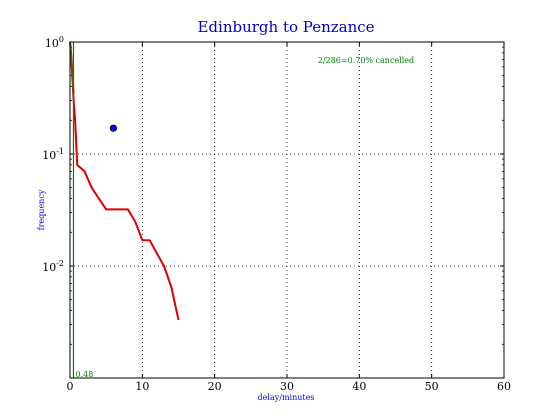 The height and width of the screenshot is (420, 560). I want to click on y-tick-label: 10⁻², so click(53, 266).